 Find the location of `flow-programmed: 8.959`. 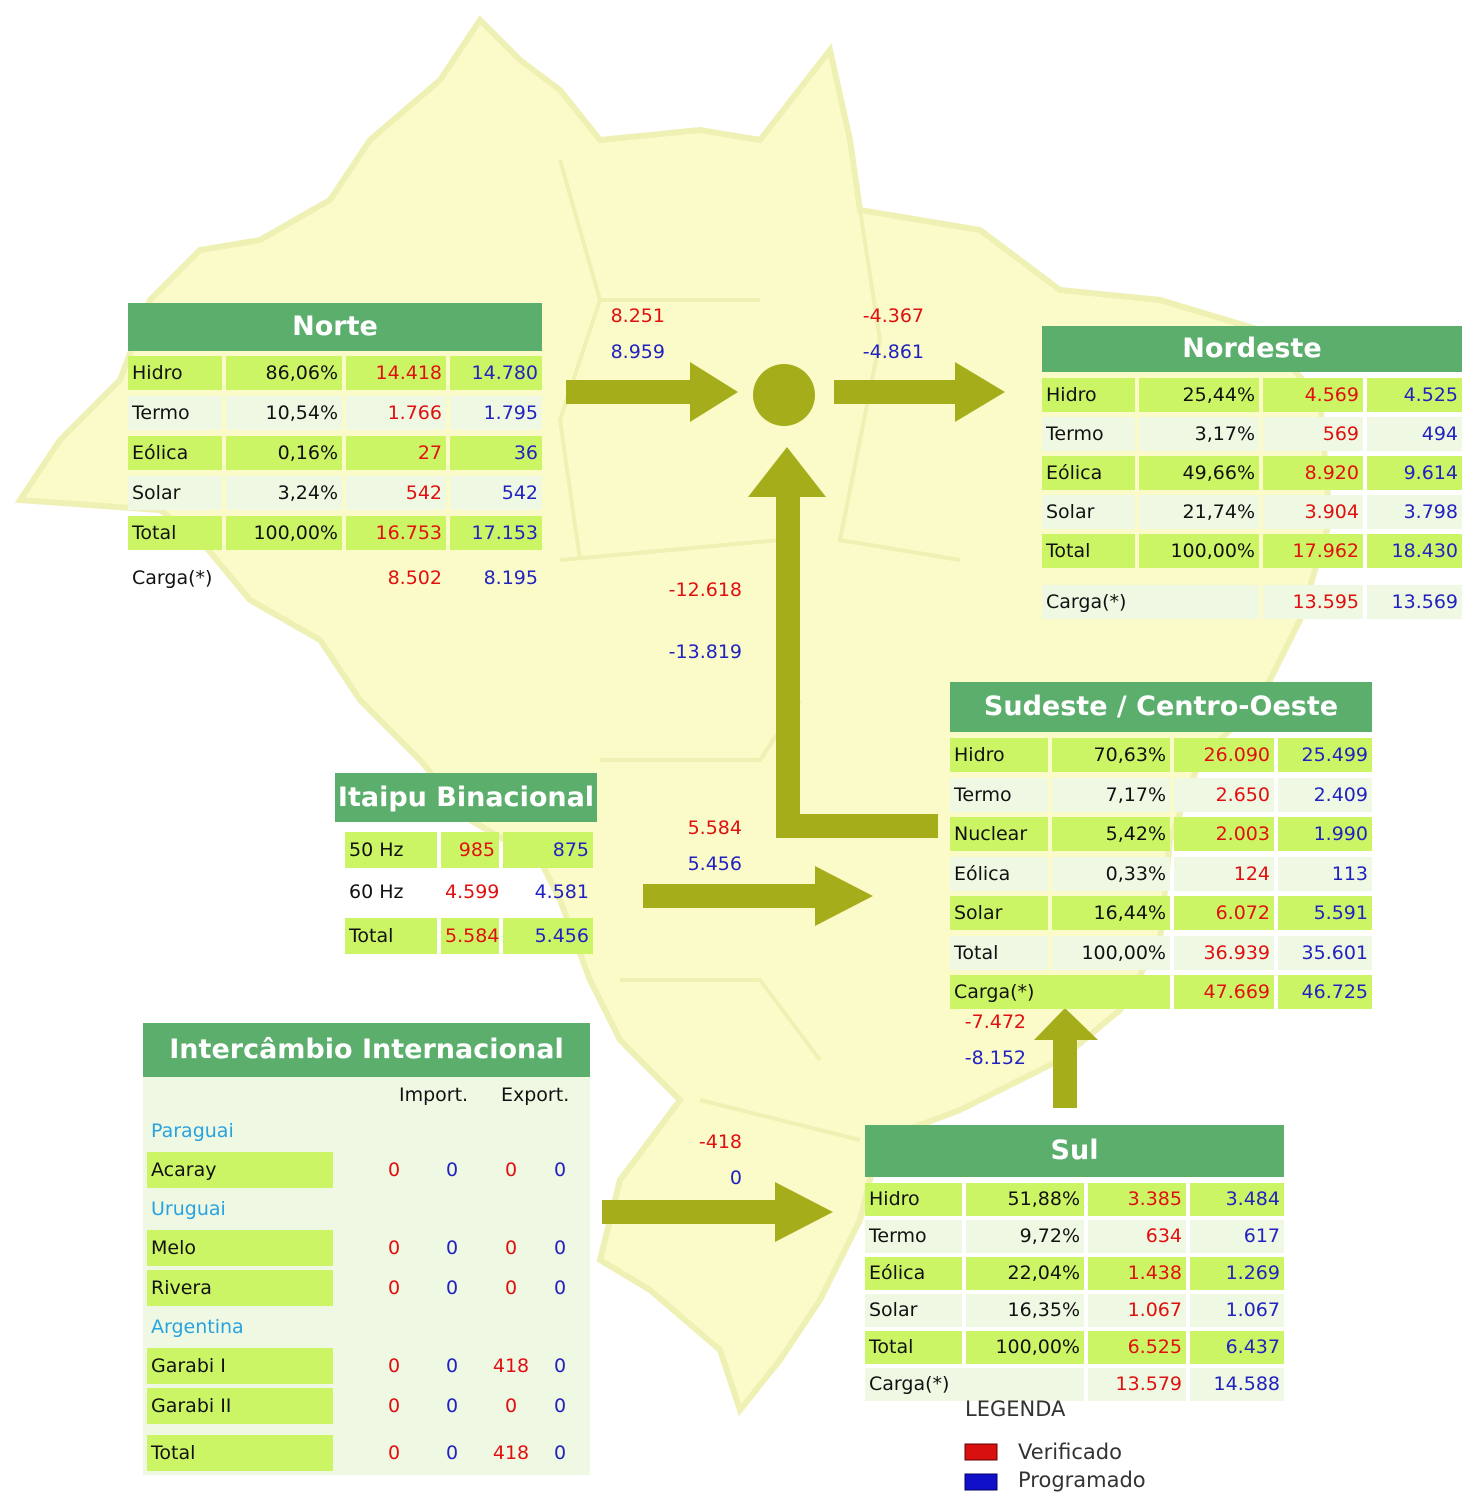

flow-programmed: 8.959 is located at coordinates (637, 352).